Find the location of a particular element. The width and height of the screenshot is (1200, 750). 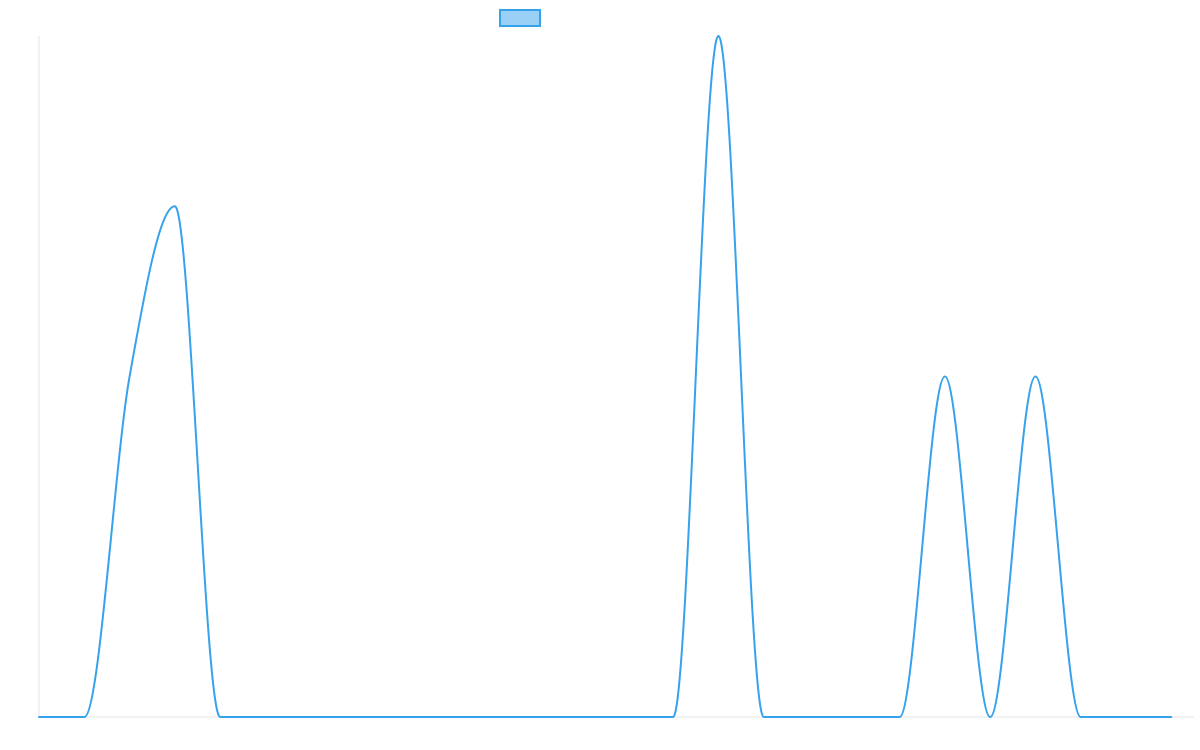

legend is located at coordinates (520, 18).